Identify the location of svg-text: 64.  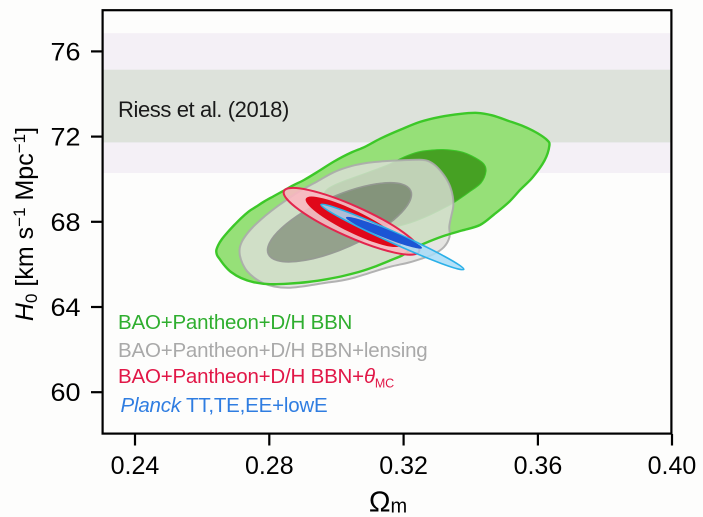
(66, 308).